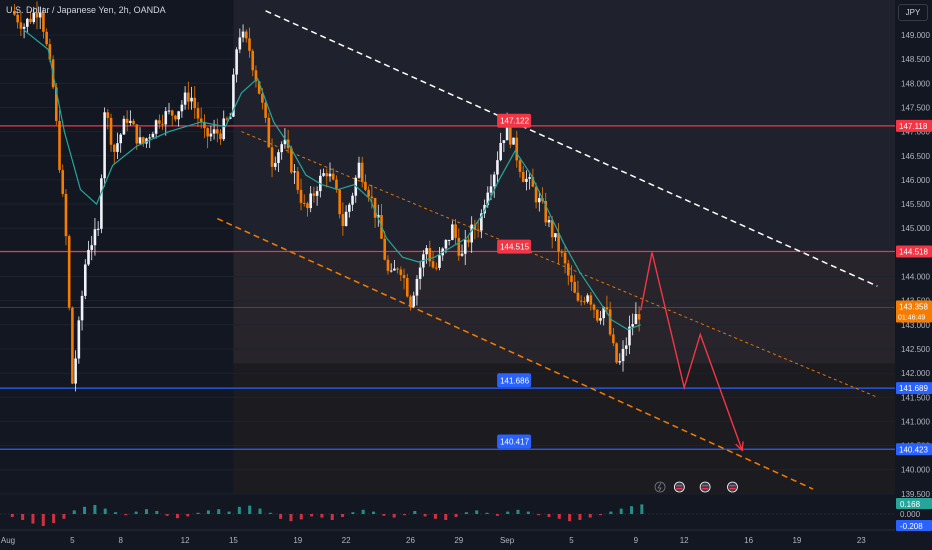 The image size is (932, 550). I want to click on date-tick-label: 16, so click(748, 540).